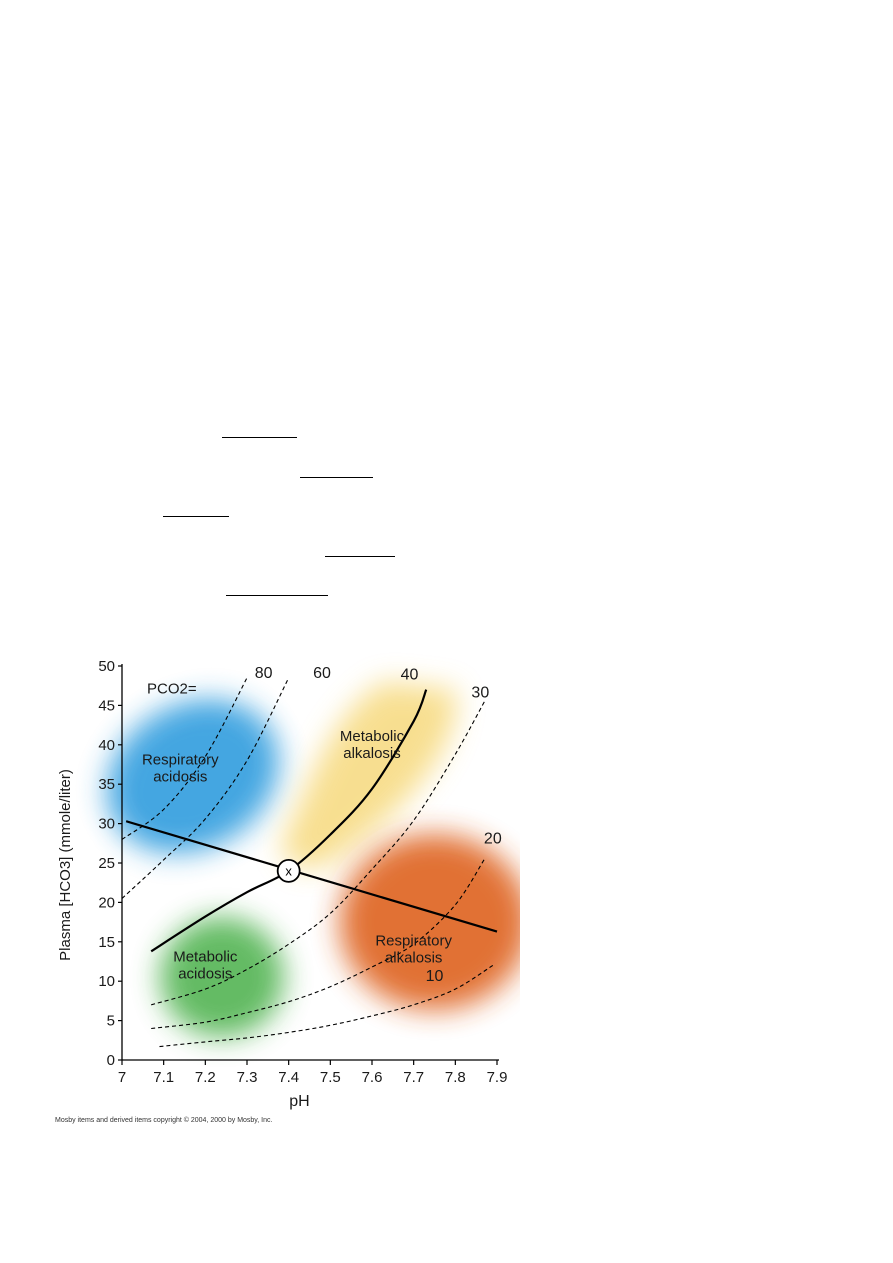 This screenshot has width=893, height=1263. Describe the element at coordinates (106, 745) in the screenshot. I see `y-tick-label: 40` at that location.